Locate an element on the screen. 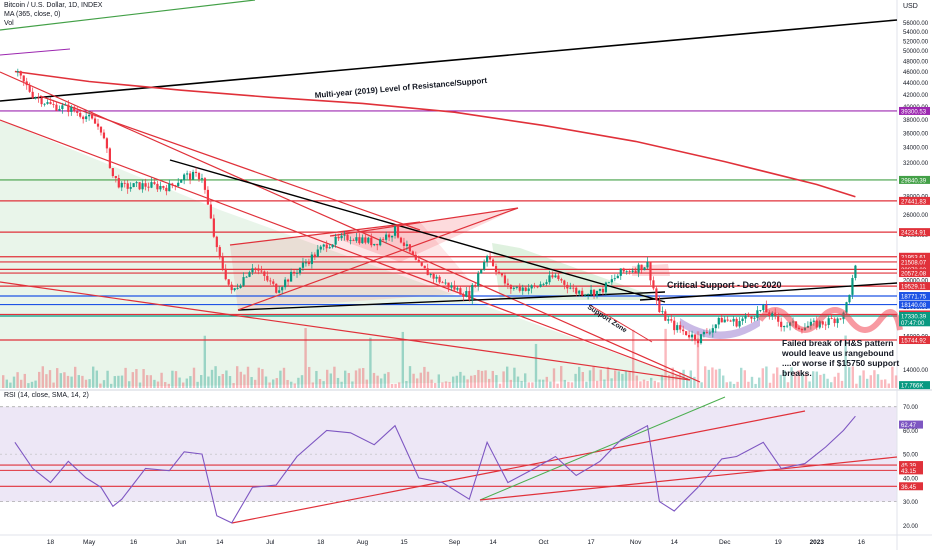  symbol-title: Bitcoin / U.S. Dollar, 1D, INDEX is located at coordinates (53, 5).